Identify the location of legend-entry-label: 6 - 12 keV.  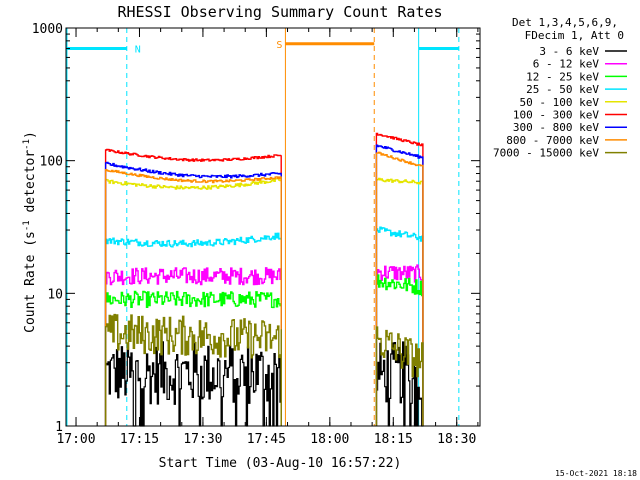
(566, 64).